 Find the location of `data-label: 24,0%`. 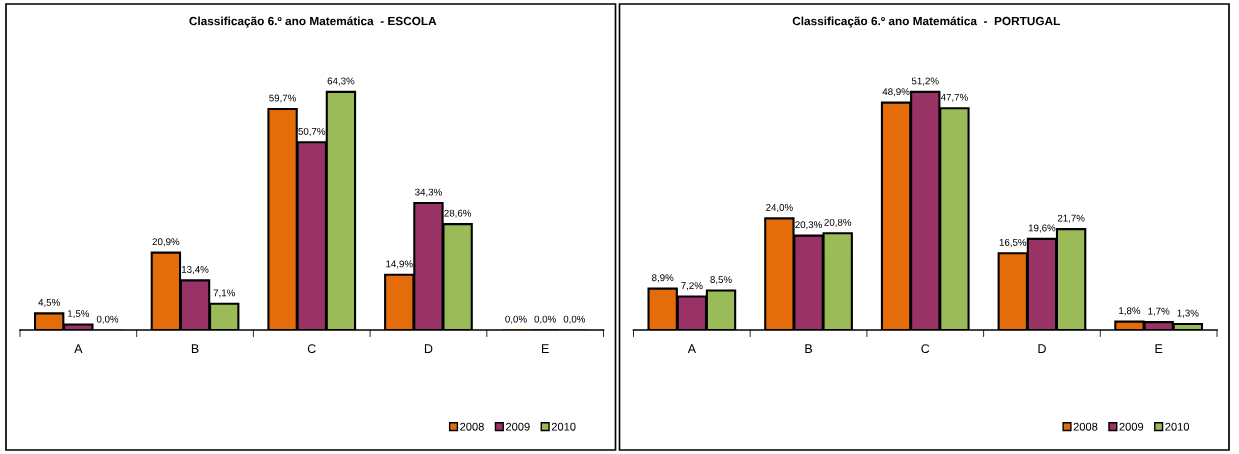

data-label: 24,0% is located at coordinates (779, 208).